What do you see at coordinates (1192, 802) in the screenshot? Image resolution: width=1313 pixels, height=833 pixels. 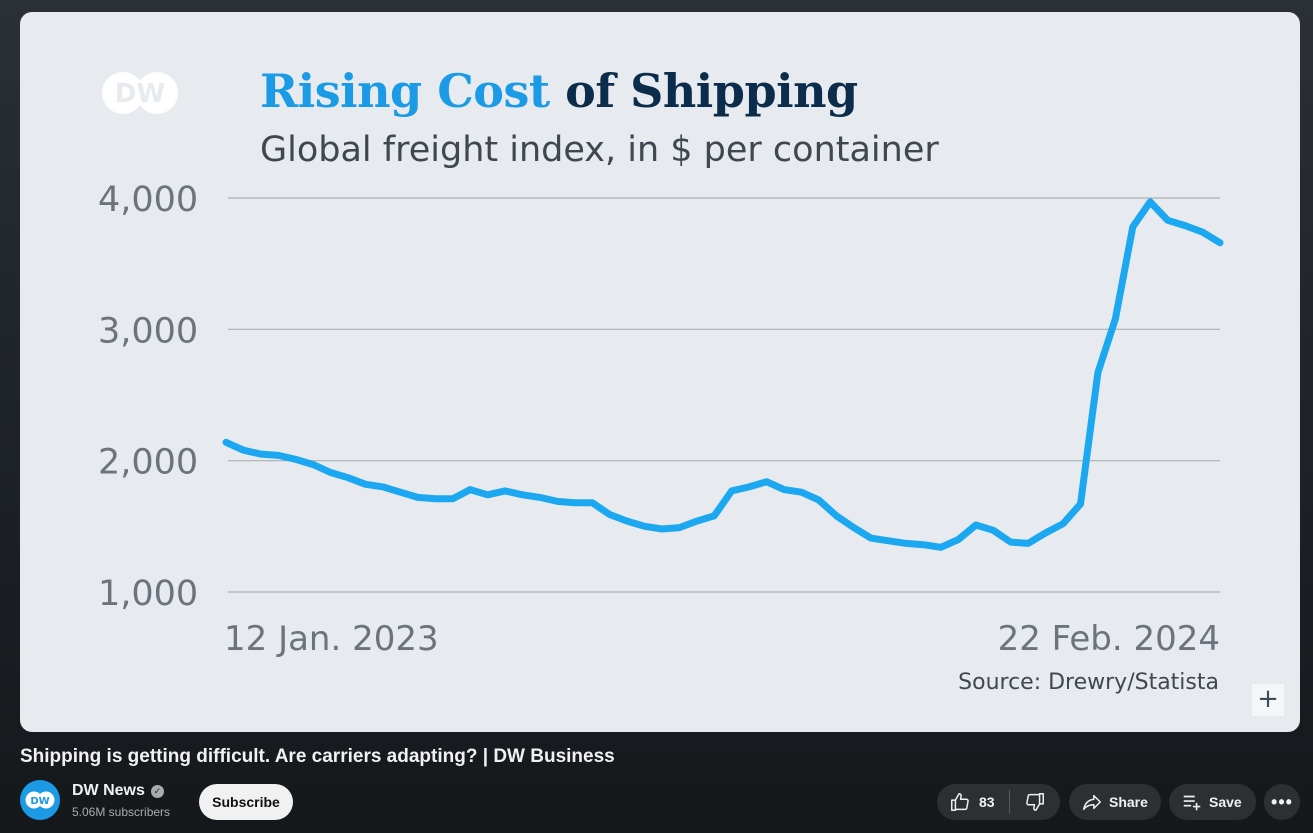 I see `save-playlist-icon` at bounding box center [1192, 802].